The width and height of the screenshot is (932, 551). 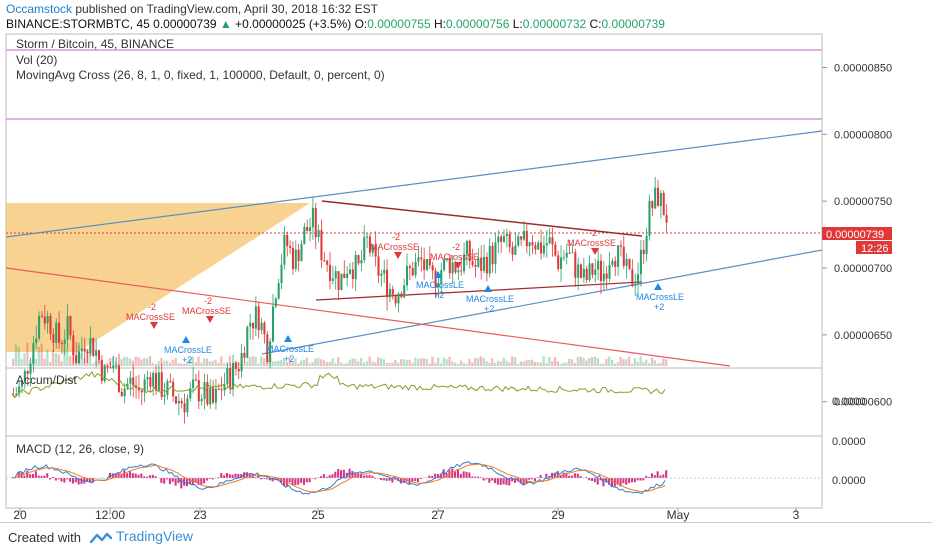 I want to click on lower-trend-line, so click(x=542, y=302).